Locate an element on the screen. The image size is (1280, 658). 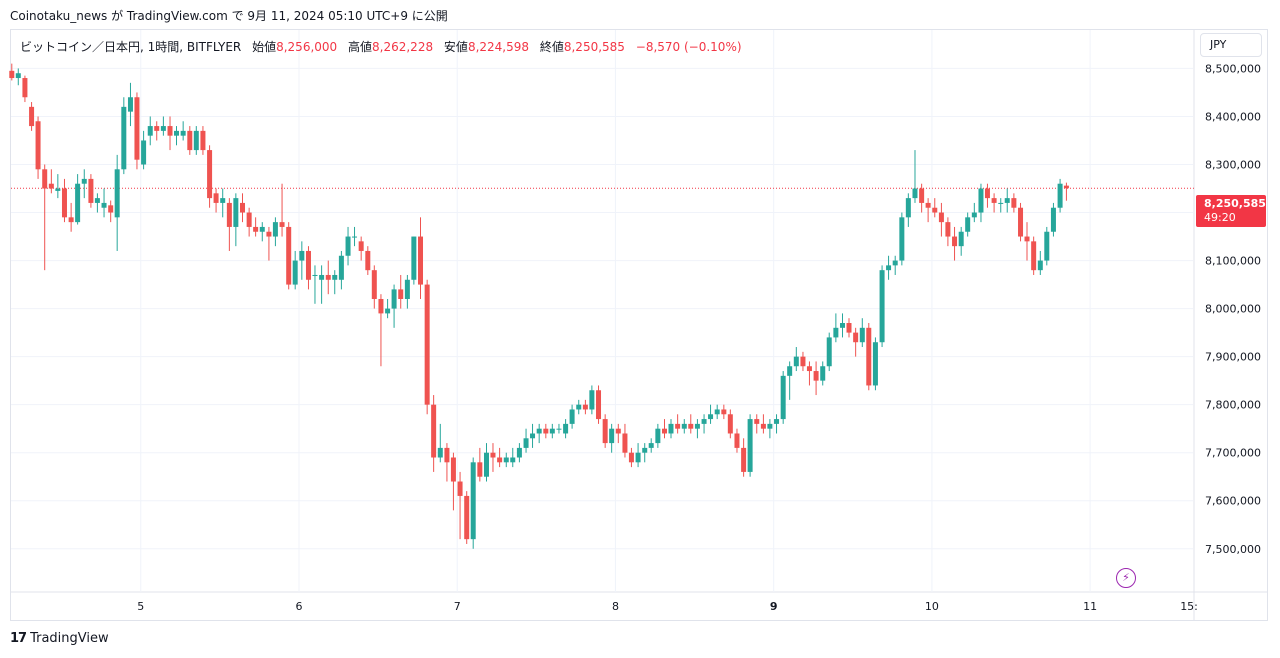
legend-high-label: 高値 is located at coordinates (360, 47).